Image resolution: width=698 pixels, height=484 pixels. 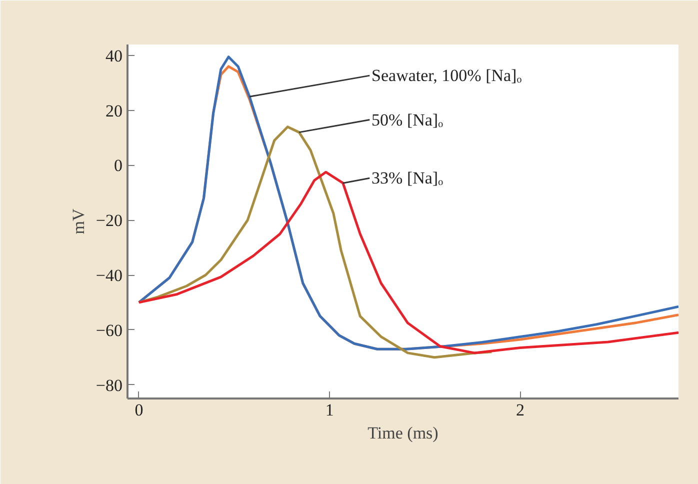 What do you see at coordinates (403, 433) in the screenshot?
I see `x-axis-title: Time (ms)` at bounding box center [403, 433].